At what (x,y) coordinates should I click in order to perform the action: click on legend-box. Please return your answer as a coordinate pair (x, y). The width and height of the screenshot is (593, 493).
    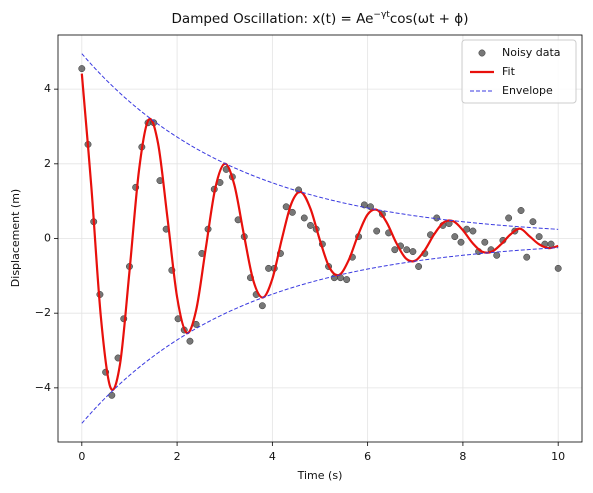
    Looking at the image, I should click on (519, 71).